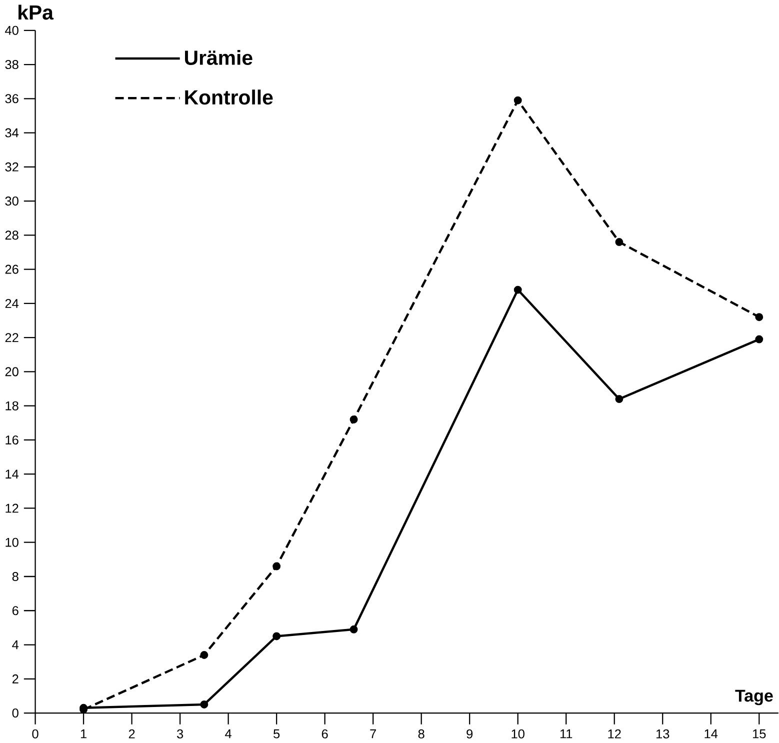  What do you see at coordinates (11, 337) in the screenshot?
I see `y-tick-label: 22` at bounding box center [11, 337].